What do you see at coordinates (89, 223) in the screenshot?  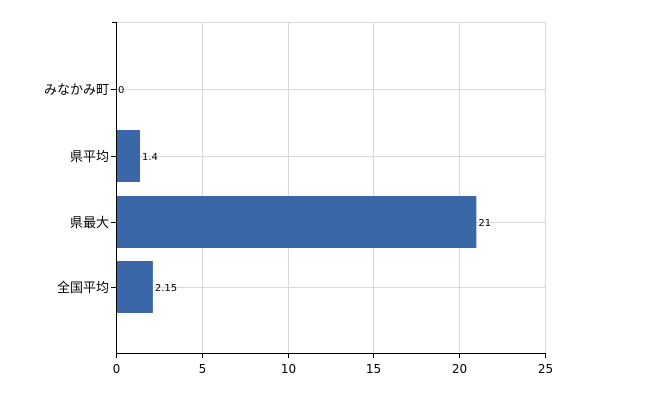 I see `category-label-3: 県最大` at bounding box center [89, 223].